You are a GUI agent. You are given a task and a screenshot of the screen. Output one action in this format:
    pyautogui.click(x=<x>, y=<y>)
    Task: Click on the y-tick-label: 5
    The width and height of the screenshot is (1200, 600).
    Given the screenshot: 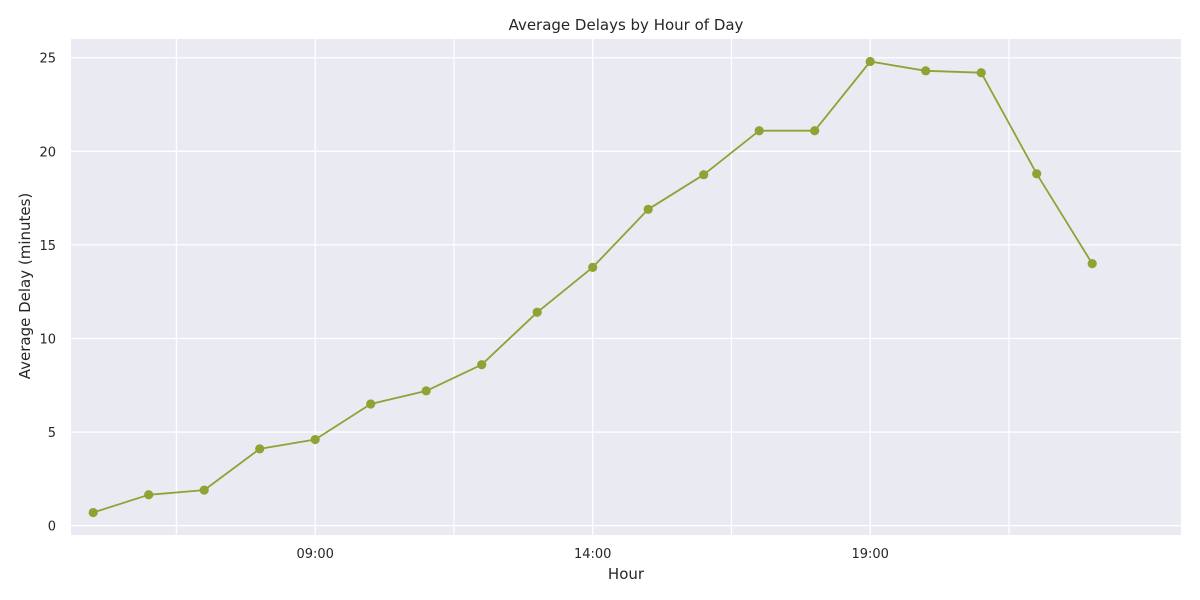 What is the action you would take?
    pyautogui.click(x=52, y=433)
    